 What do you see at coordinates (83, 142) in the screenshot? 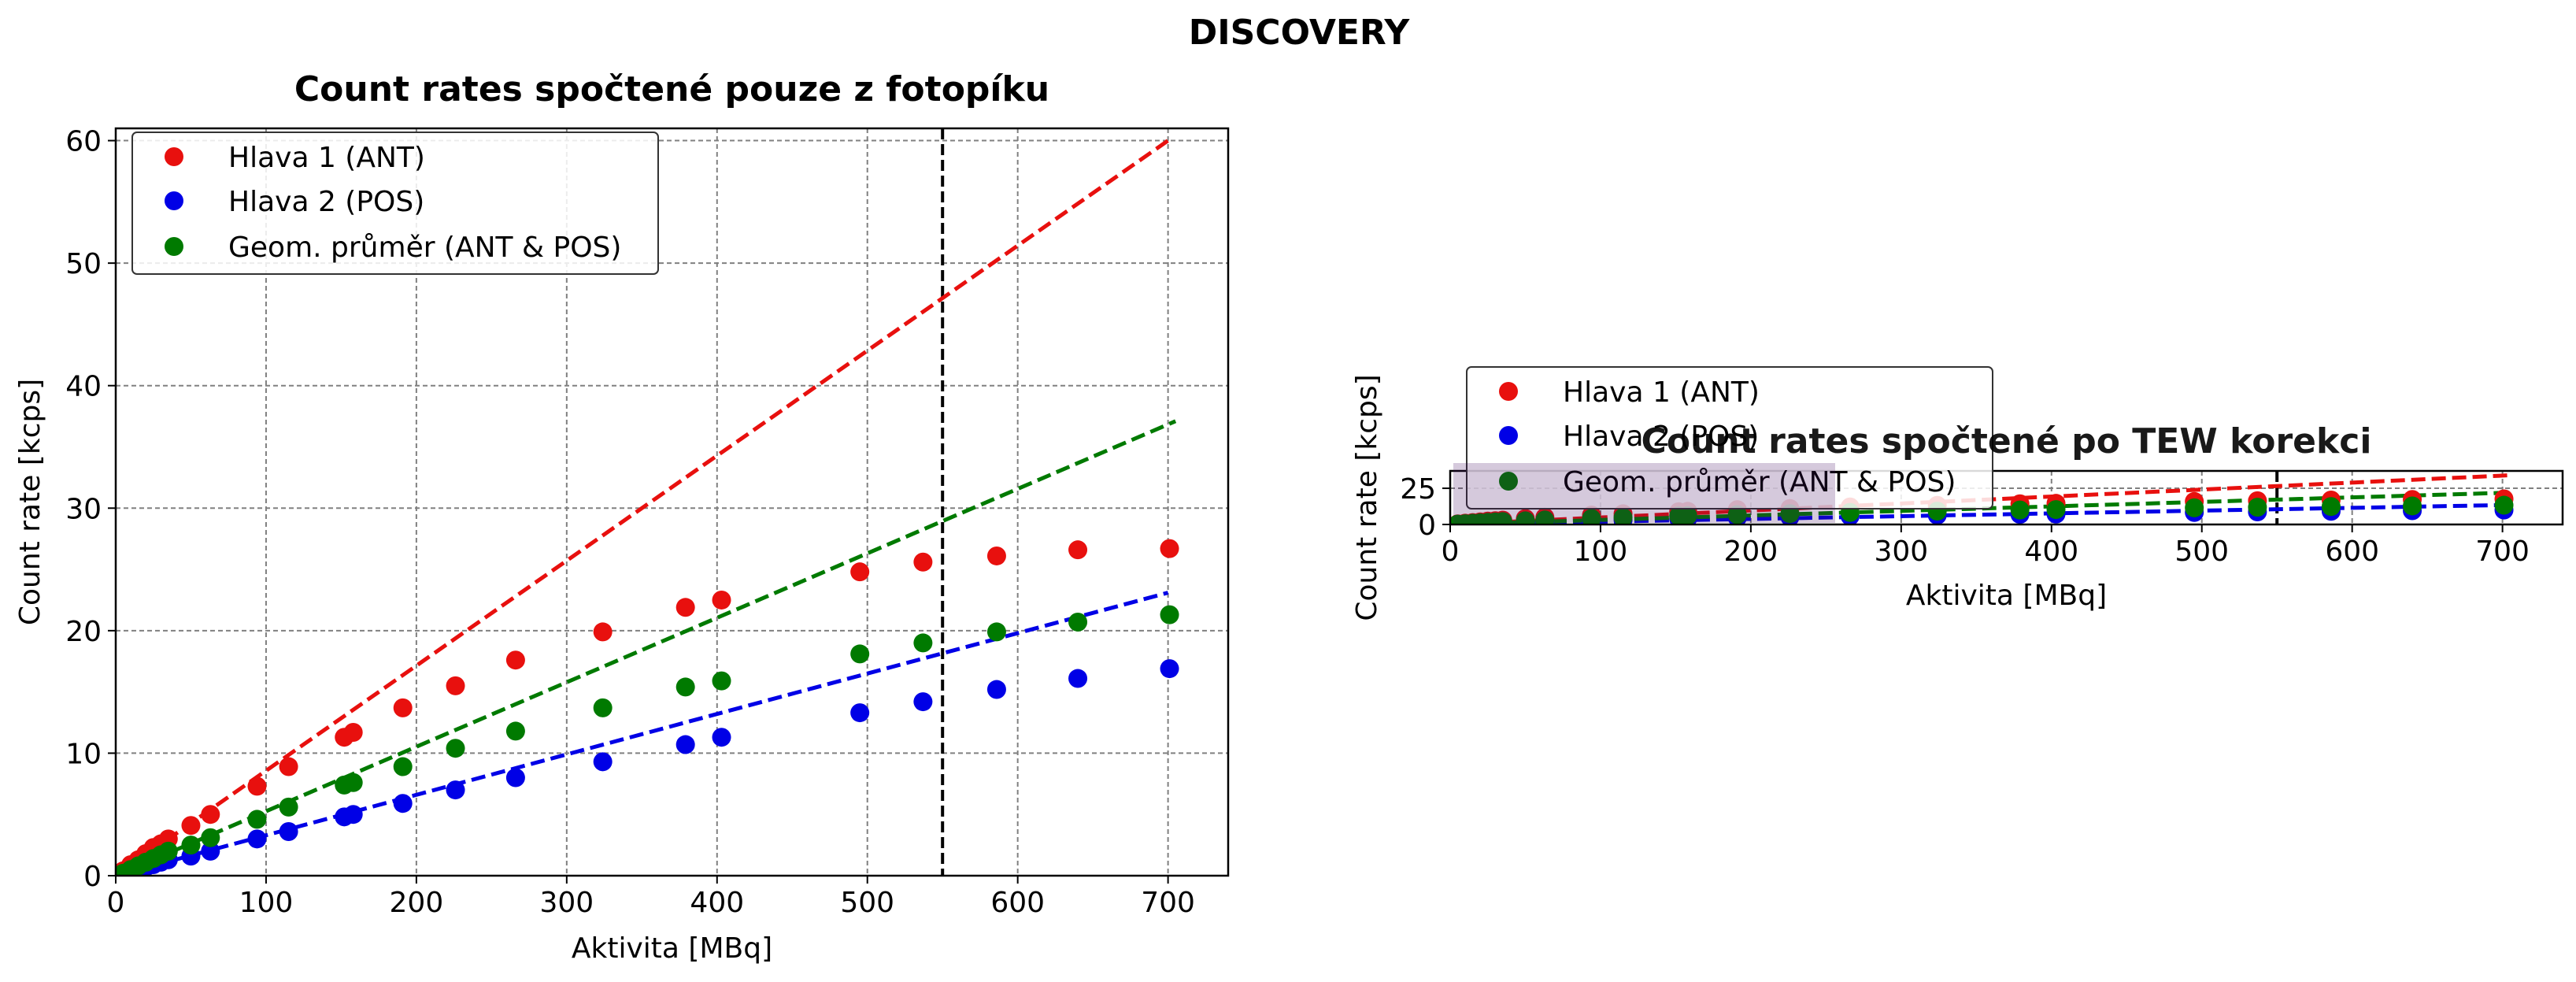
I see `y-tick-label: 60` at bounding box center [83, 142].